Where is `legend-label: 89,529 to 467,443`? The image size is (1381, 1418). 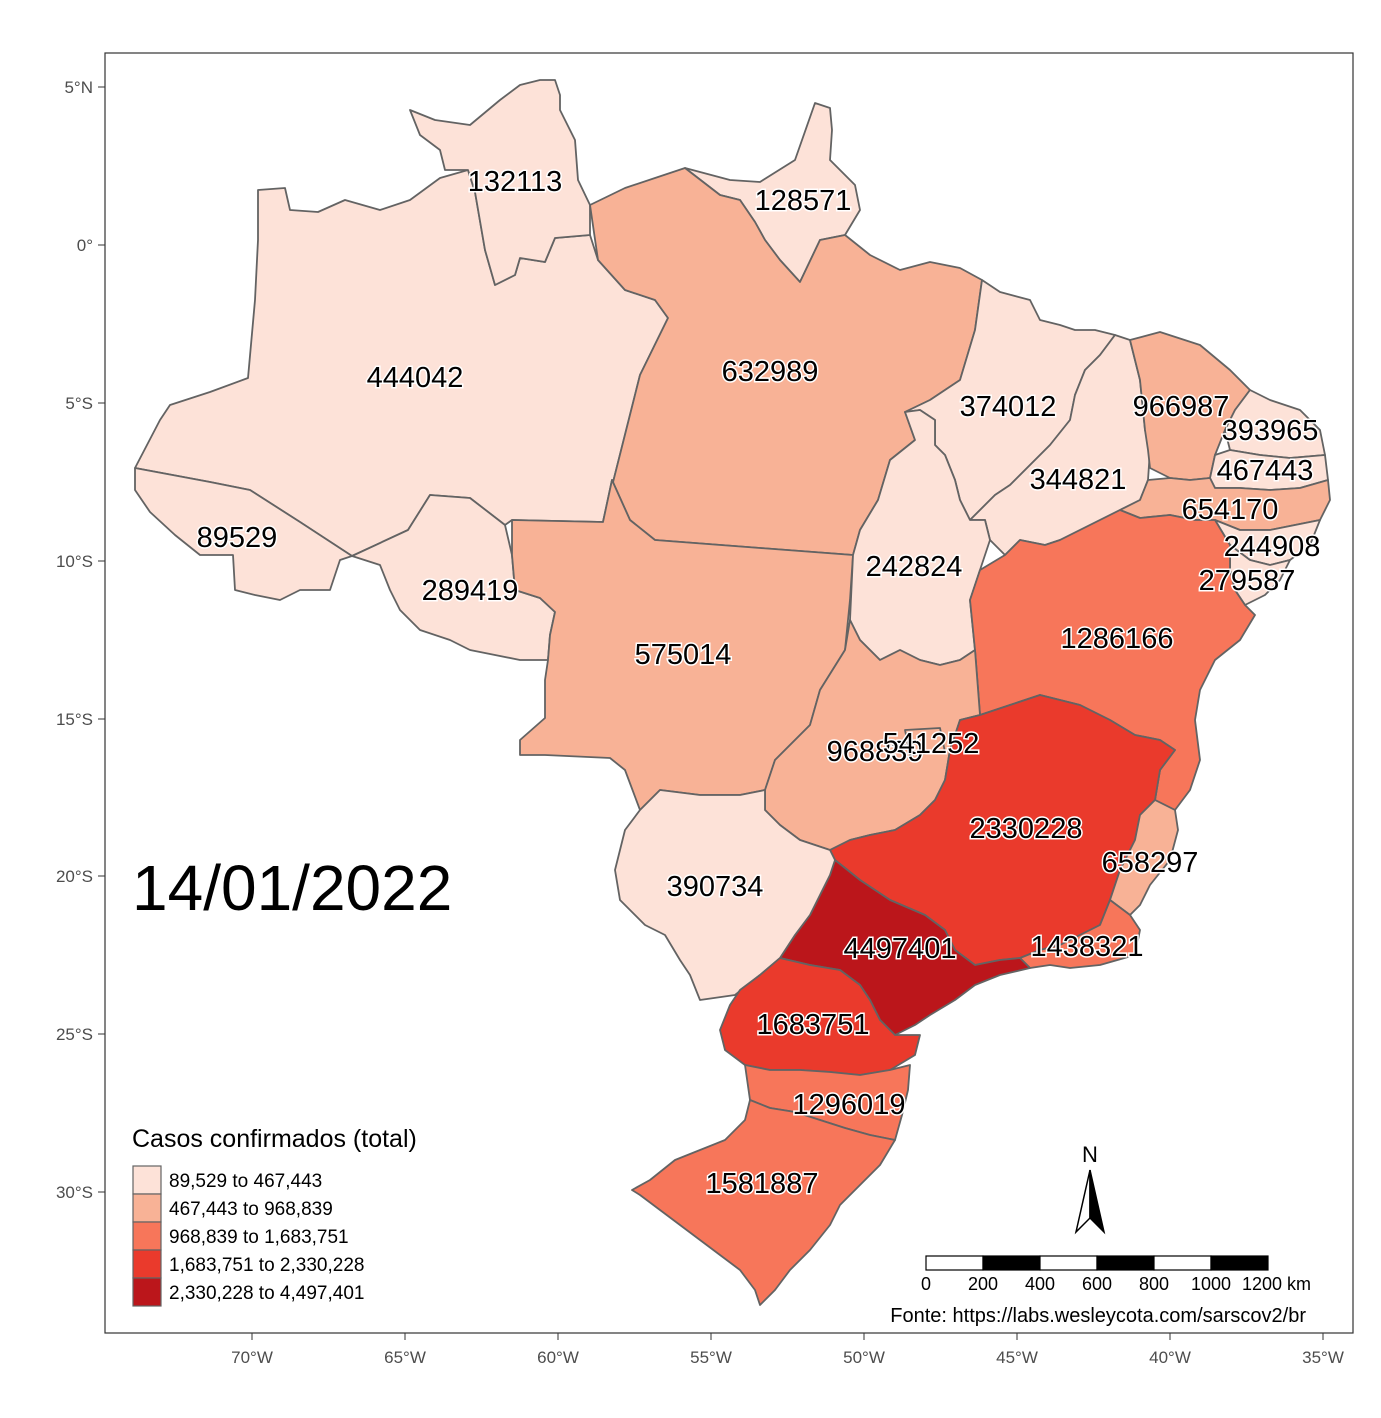 legend-label: 89,529 to 467,443 is located at coordinates (245, 1181).